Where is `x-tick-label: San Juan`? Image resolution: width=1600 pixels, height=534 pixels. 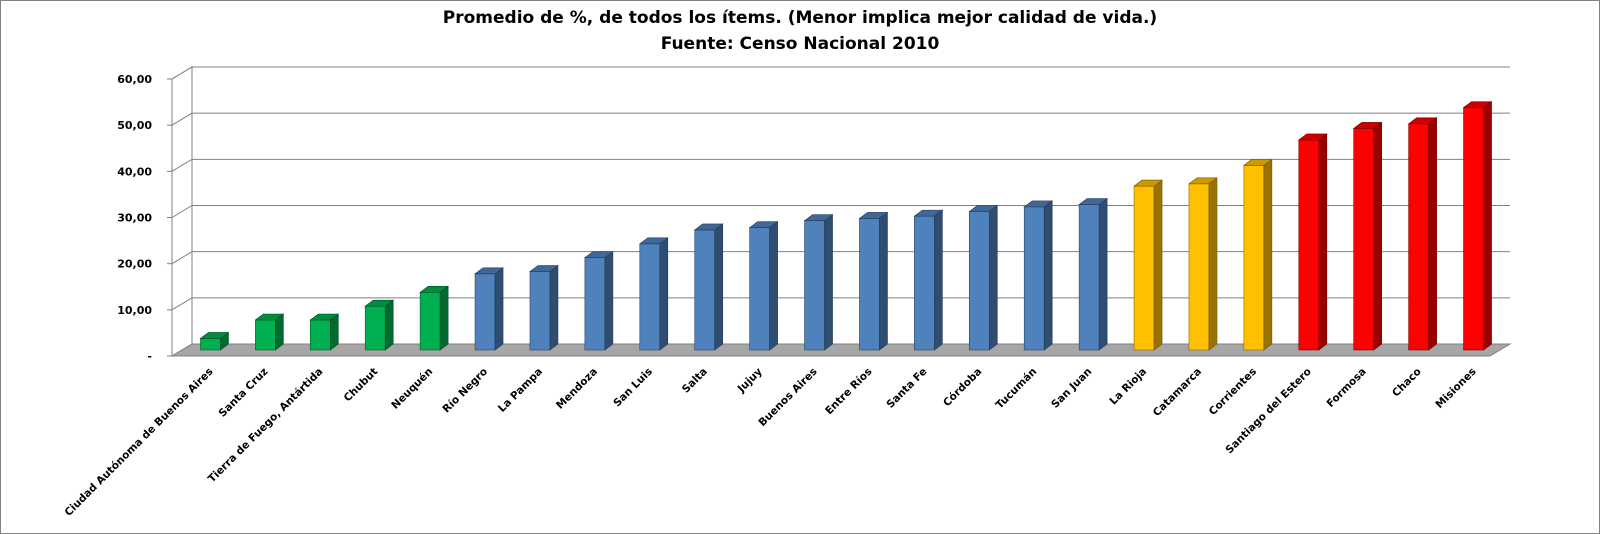 x-tick-label: San Juan is located at coordinates (1071, 388).